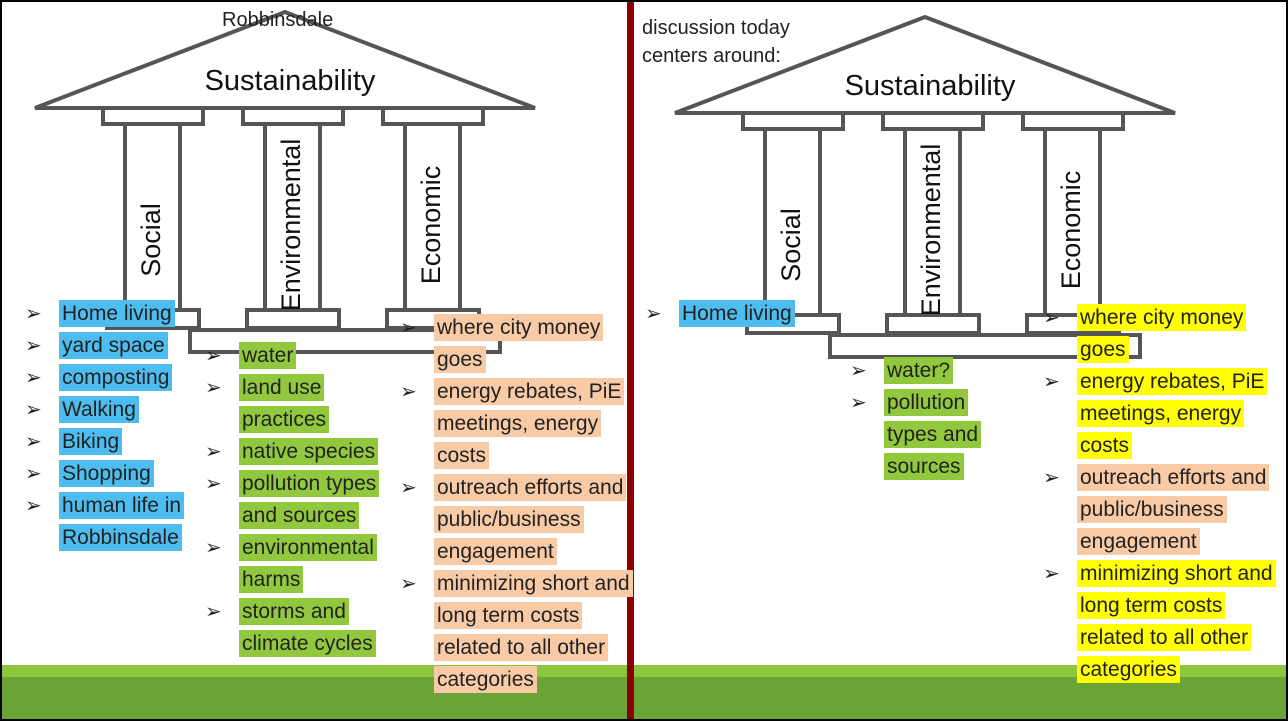 Image resolution: width=1288 pixels, height=721 pixels. I want to click on caption: Robbinsdale, so click(278, 20).